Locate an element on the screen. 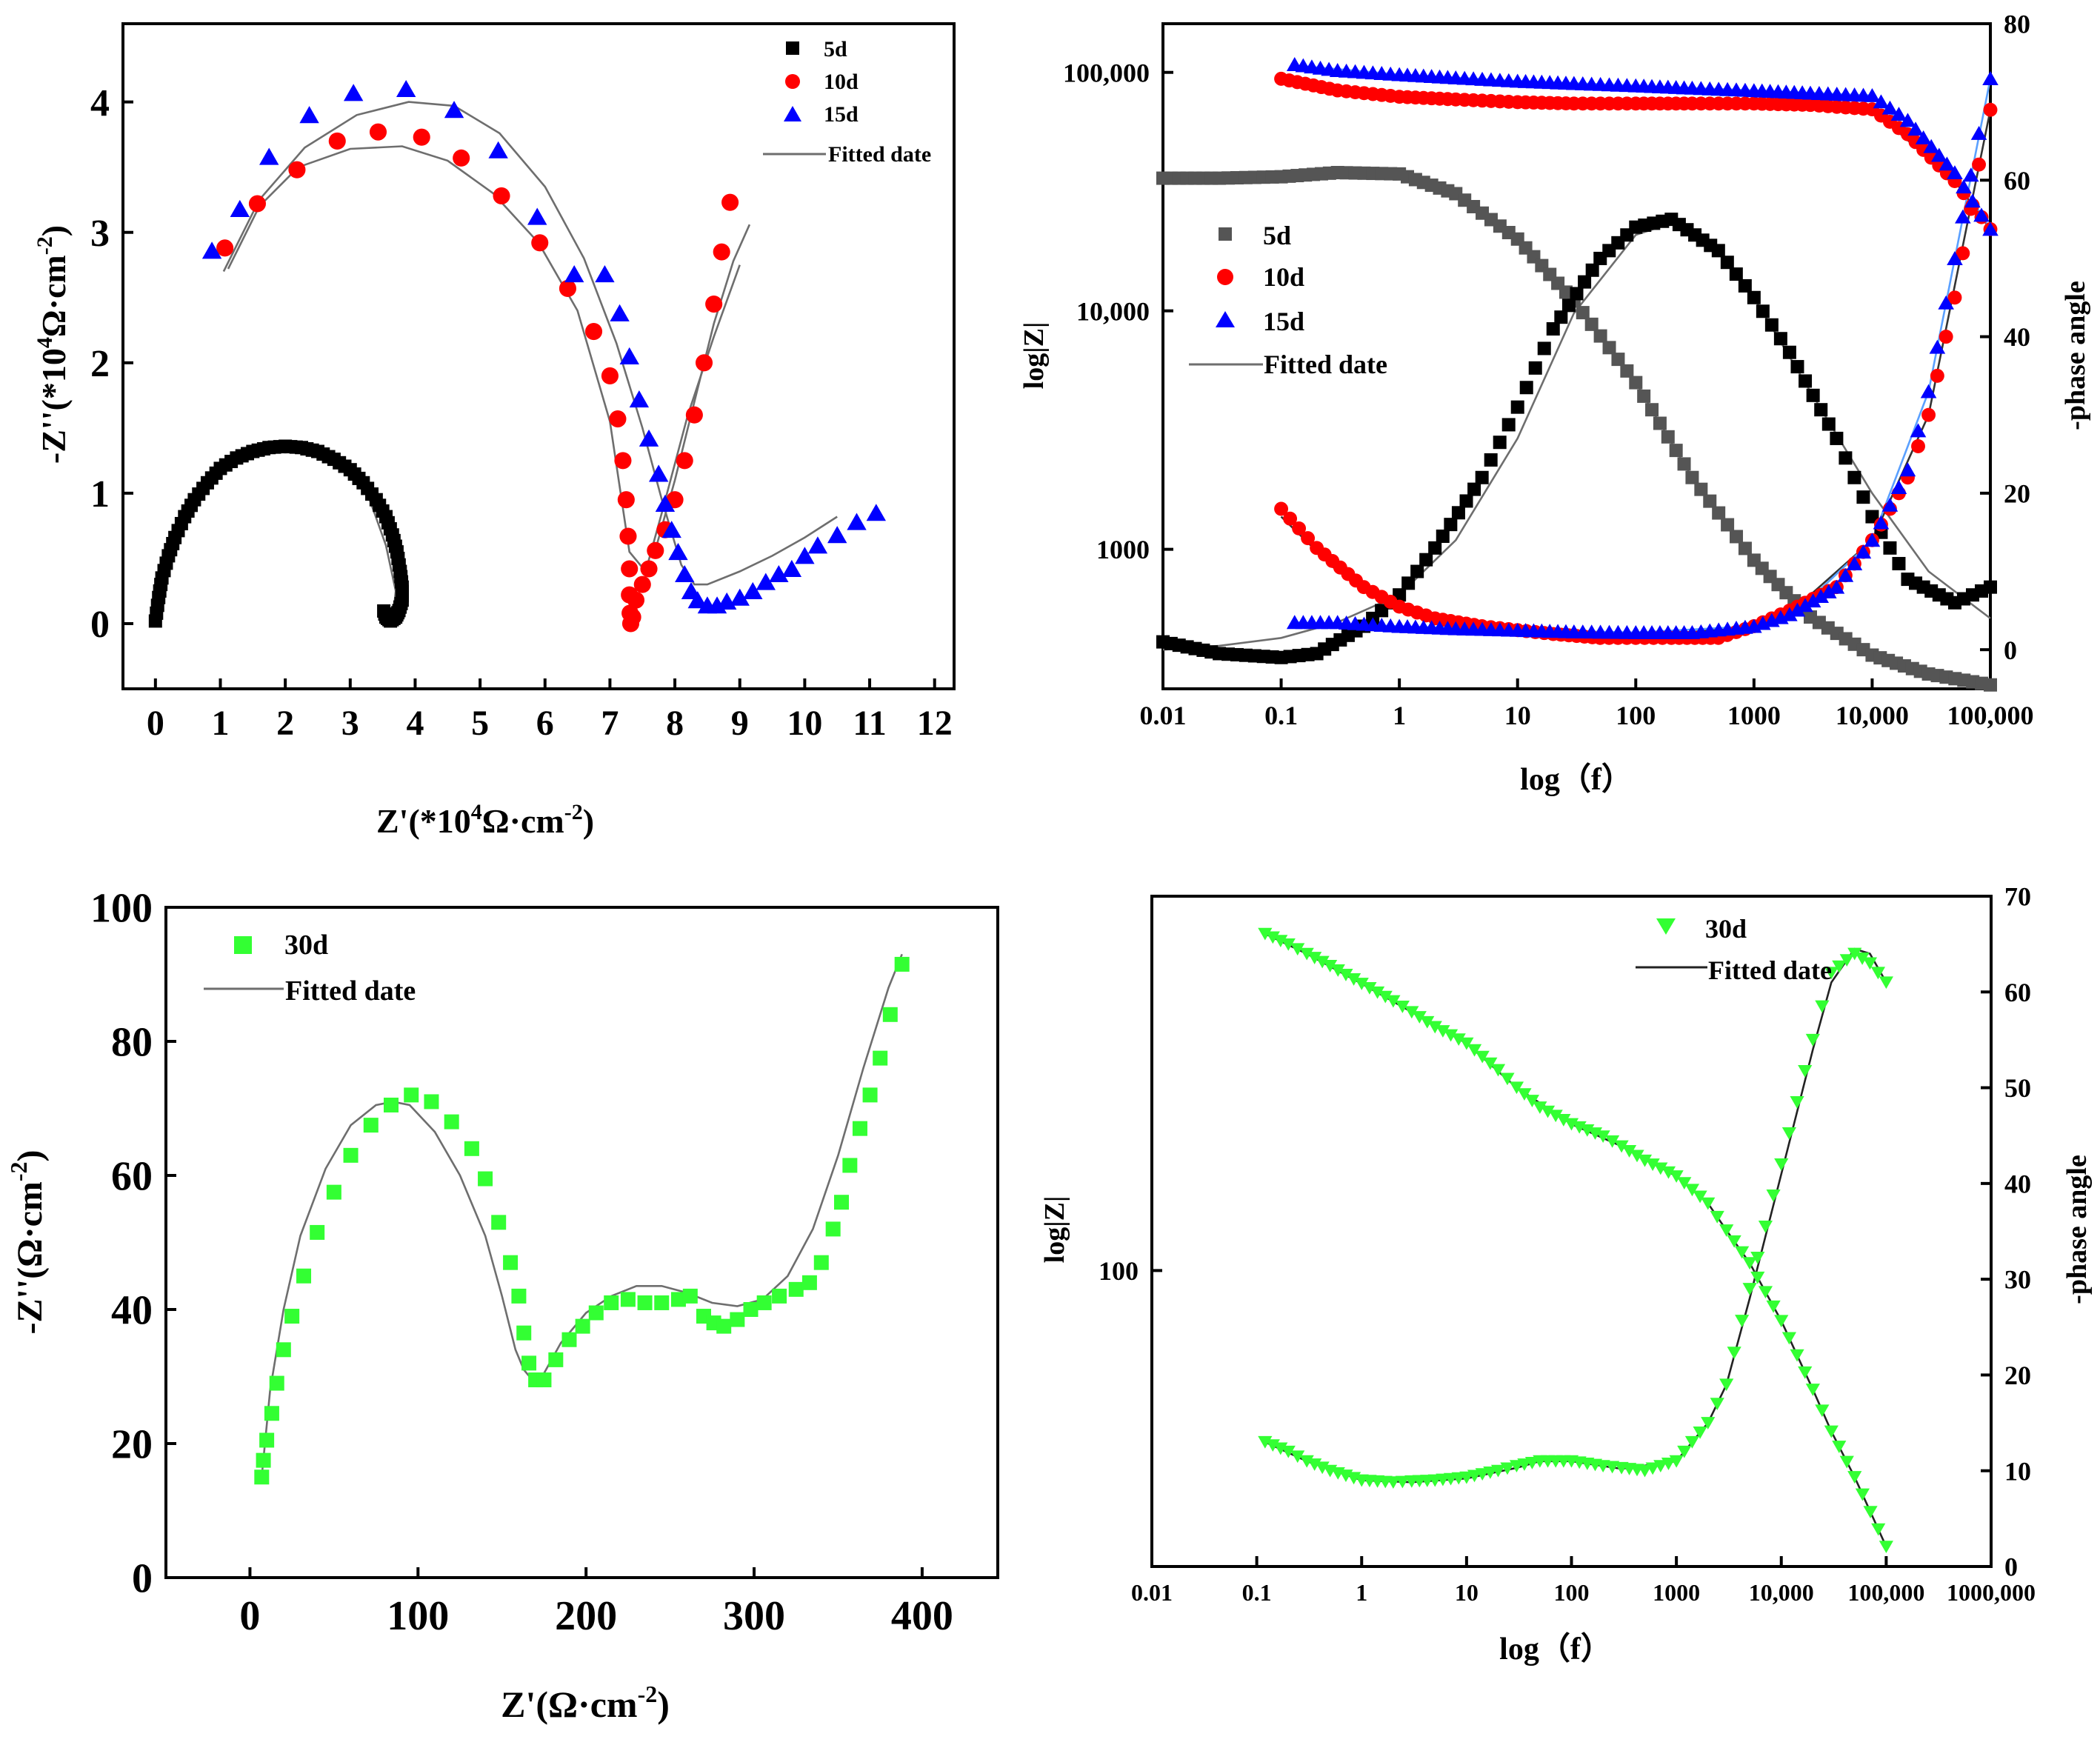 Image resolution: width=2100 pixels, height=1745 pixels. x-axis-b-tick-label: 100 is located at coordinates (1636, 715).